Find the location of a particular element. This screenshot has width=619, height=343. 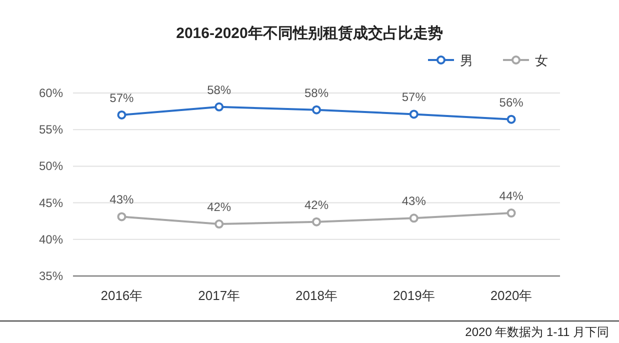

x-tick-label: 2018年 is located at coordinates (317, 295).